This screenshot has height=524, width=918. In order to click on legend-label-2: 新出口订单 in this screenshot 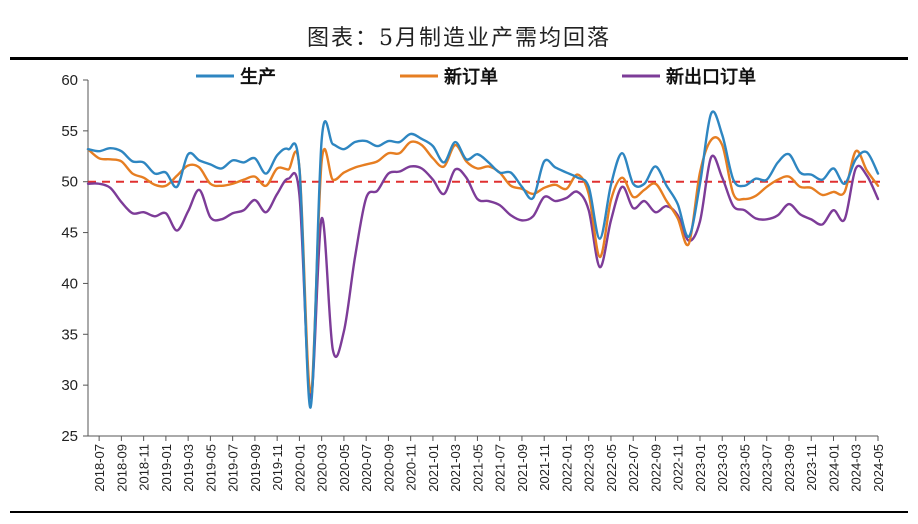, I will do `click(711, 77)`.